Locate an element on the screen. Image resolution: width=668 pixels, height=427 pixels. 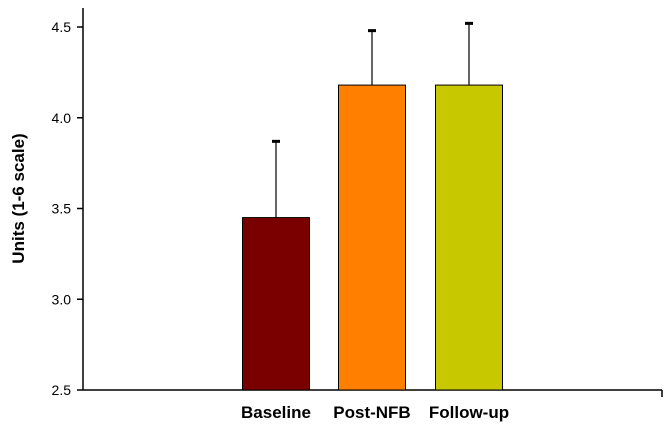
y-tick-label: 2.5 is located at coordinates (62, 390).